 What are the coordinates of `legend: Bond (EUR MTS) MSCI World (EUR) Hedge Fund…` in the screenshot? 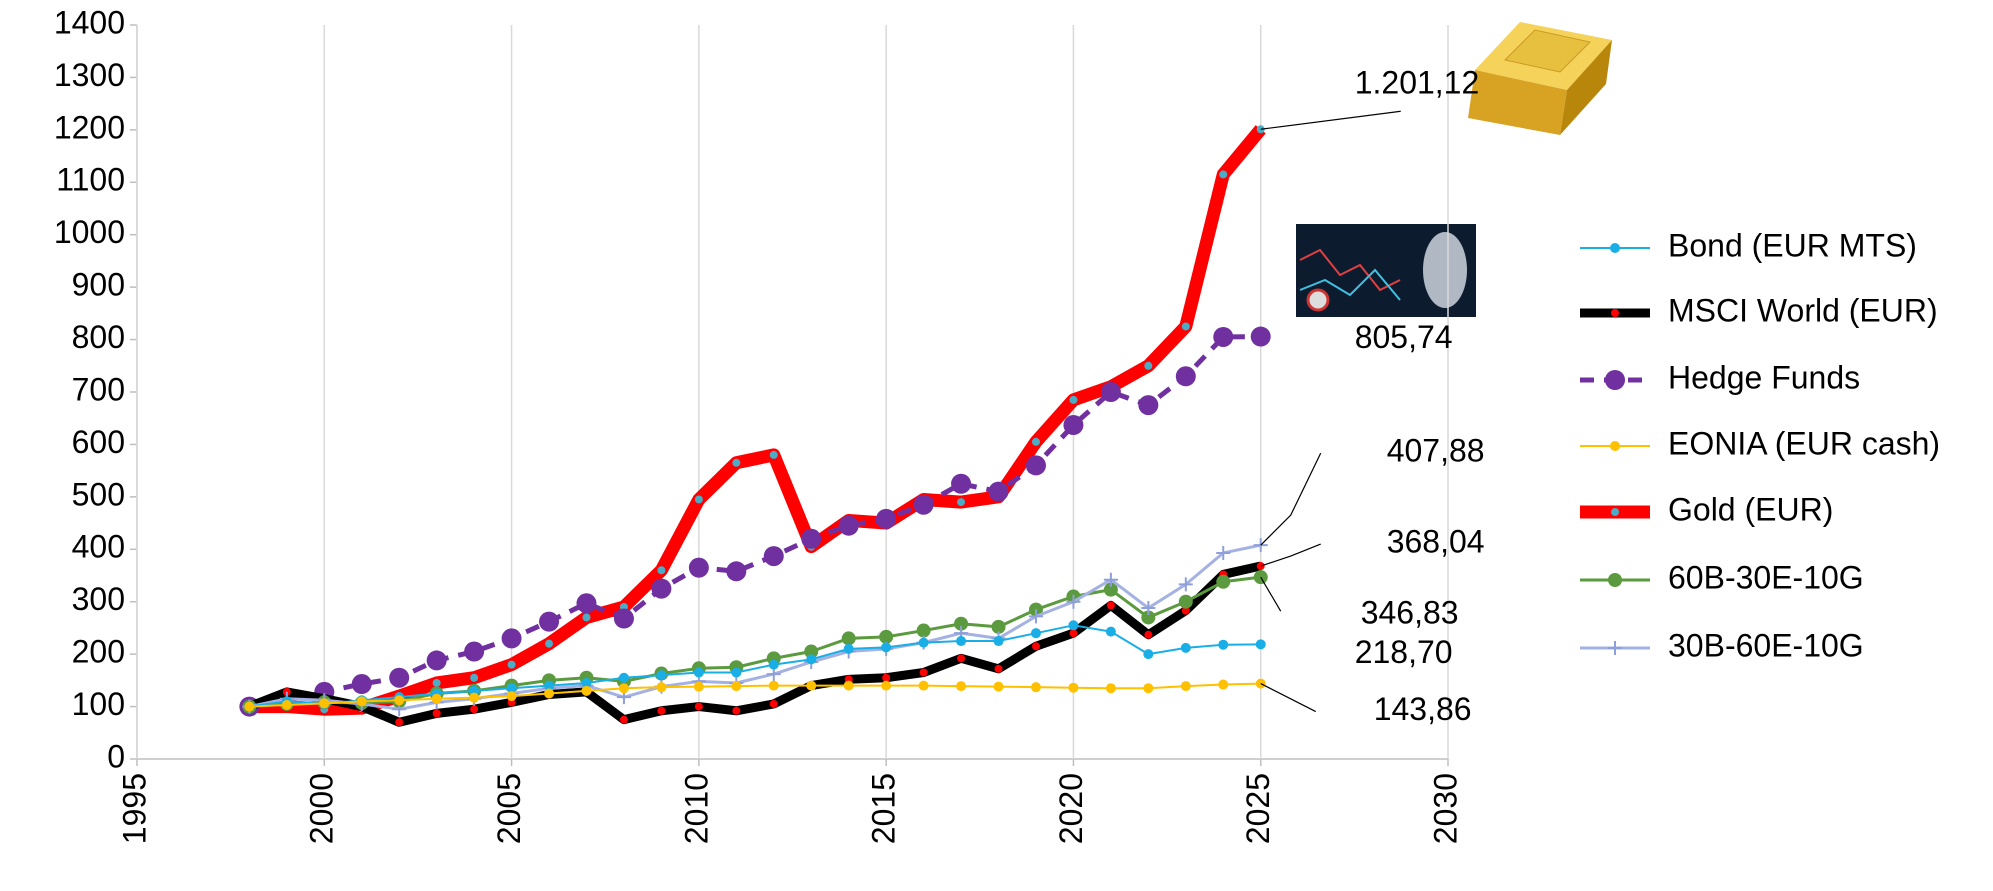 It's located at (1760, 445).